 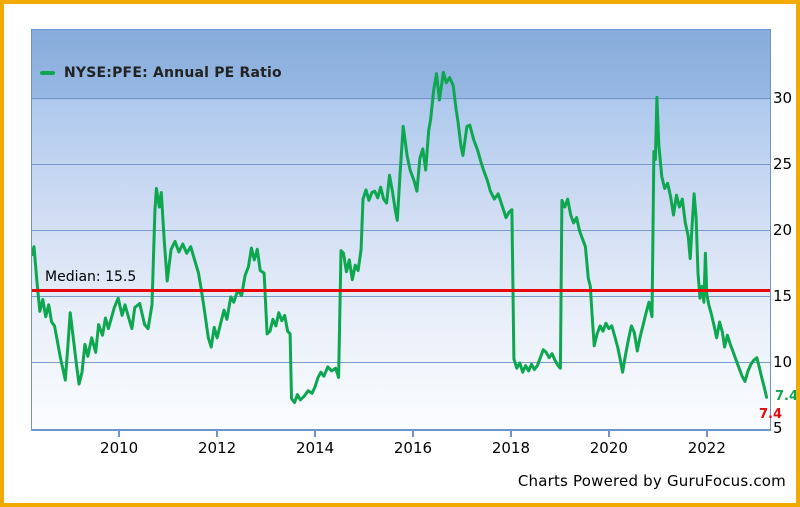 What do you see at coordinates (771, 414) in the screenshot?
I see `last-value-label-red: 7.4` at bounding box center [771, 414].